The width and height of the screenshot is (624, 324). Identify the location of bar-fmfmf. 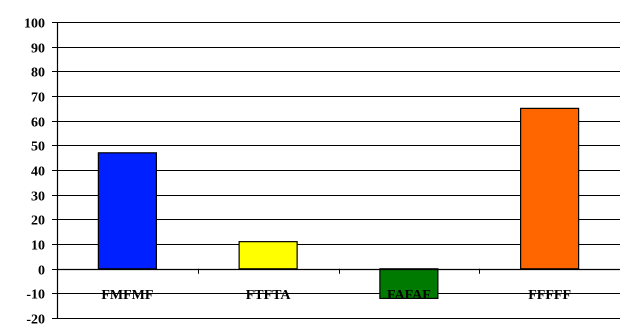
(127, 211).